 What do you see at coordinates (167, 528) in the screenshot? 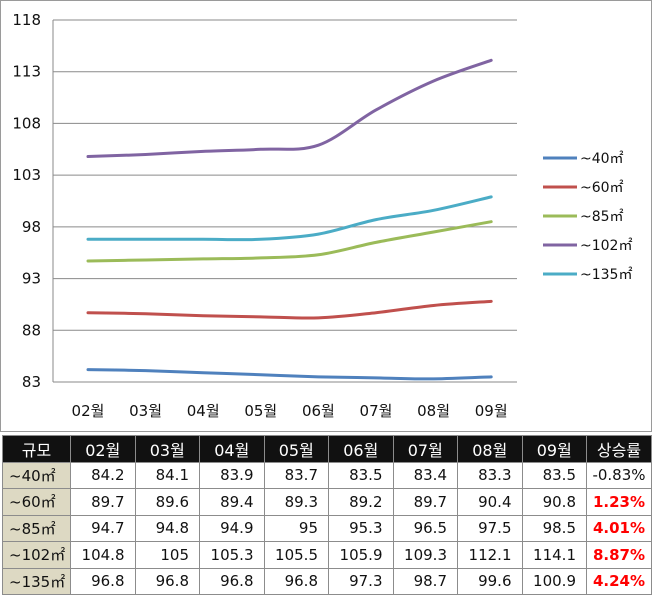
I see `table-cell: 94.8` at bounding box center [167, 528].